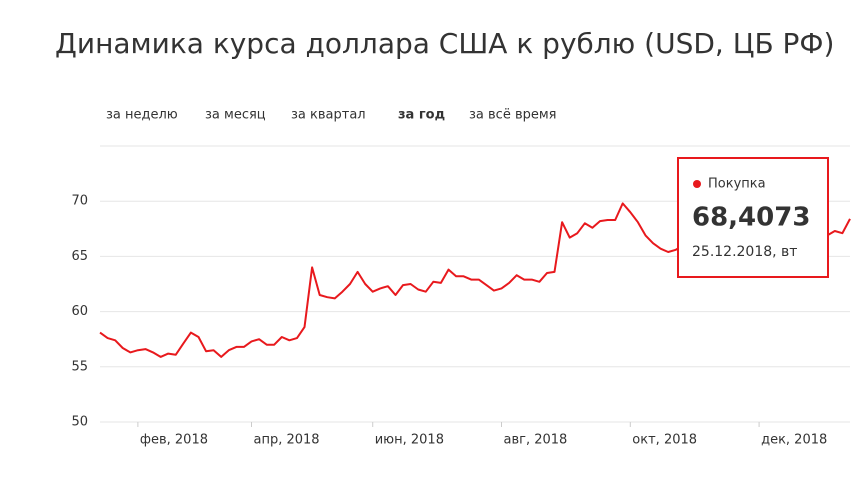  What do you see at coordinates (79, 311) in the screenshot?
I see `y-tick-label: 60` at bounding box center [79, 311].